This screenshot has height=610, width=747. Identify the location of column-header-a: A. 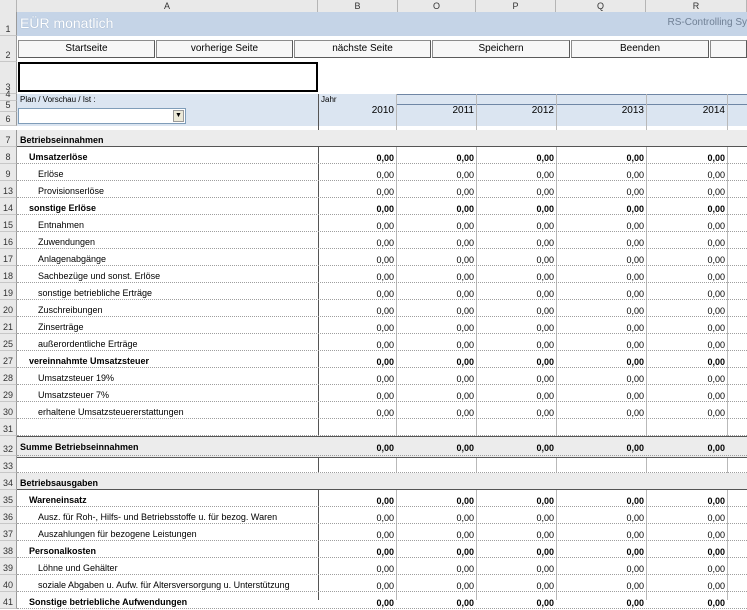
(167, 6).